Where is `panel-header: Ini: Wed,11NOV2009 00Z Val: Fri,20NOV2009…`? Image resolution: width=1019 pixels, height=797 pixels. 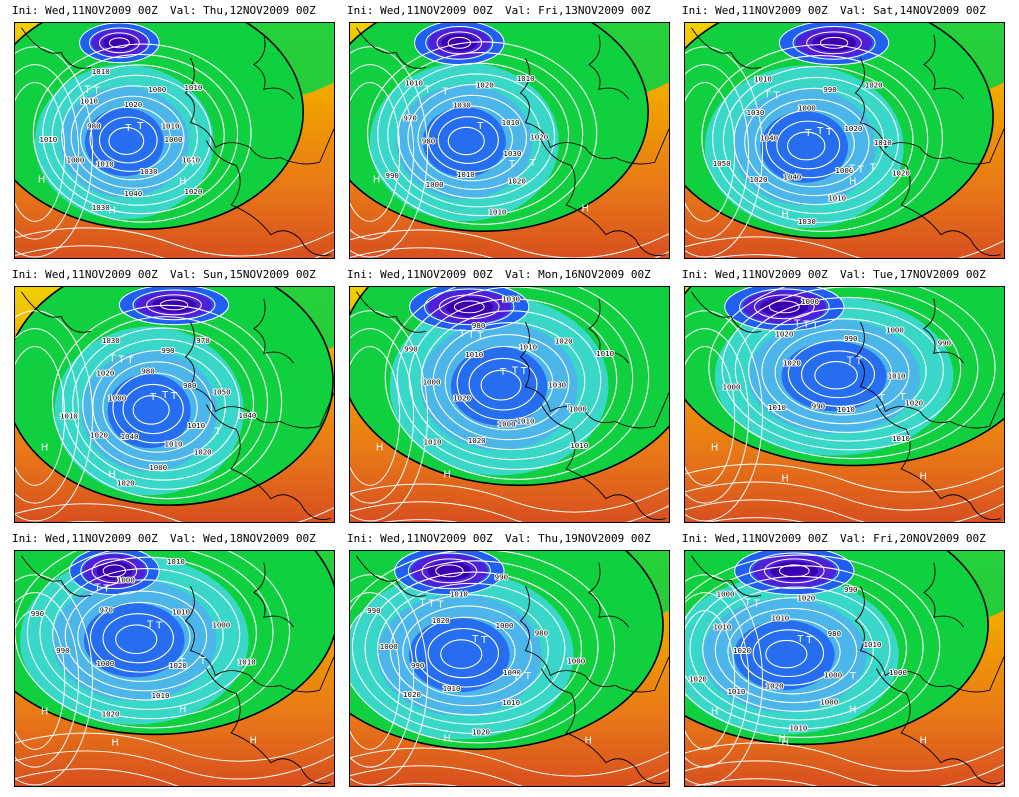
panel-header: Ini: Wed,11NOV2009 00Z Val: Fri,20NOV2009… is located at coordinates (837, 539).